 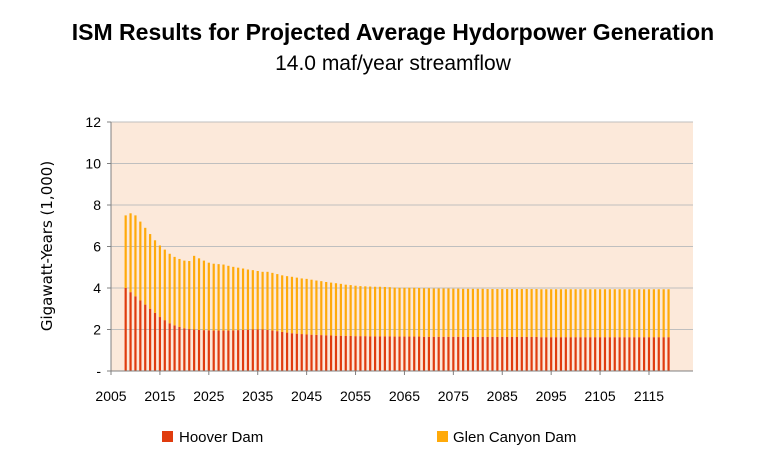 I want to click on y-tick-label: 4, so click(x=97, y=288).